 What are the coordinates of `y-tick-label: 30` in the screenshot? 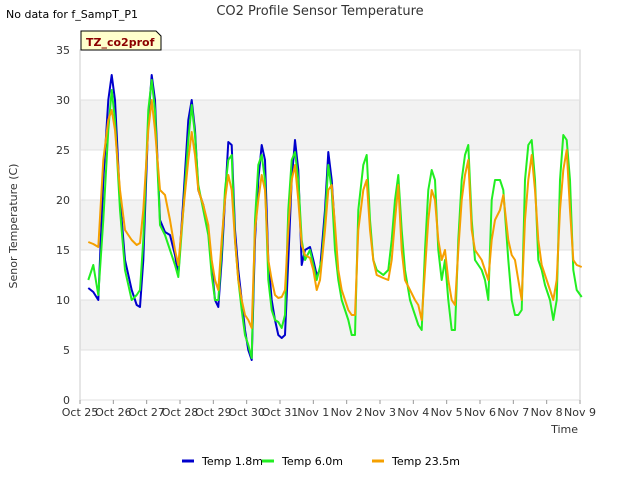 It's located at (63, 100).